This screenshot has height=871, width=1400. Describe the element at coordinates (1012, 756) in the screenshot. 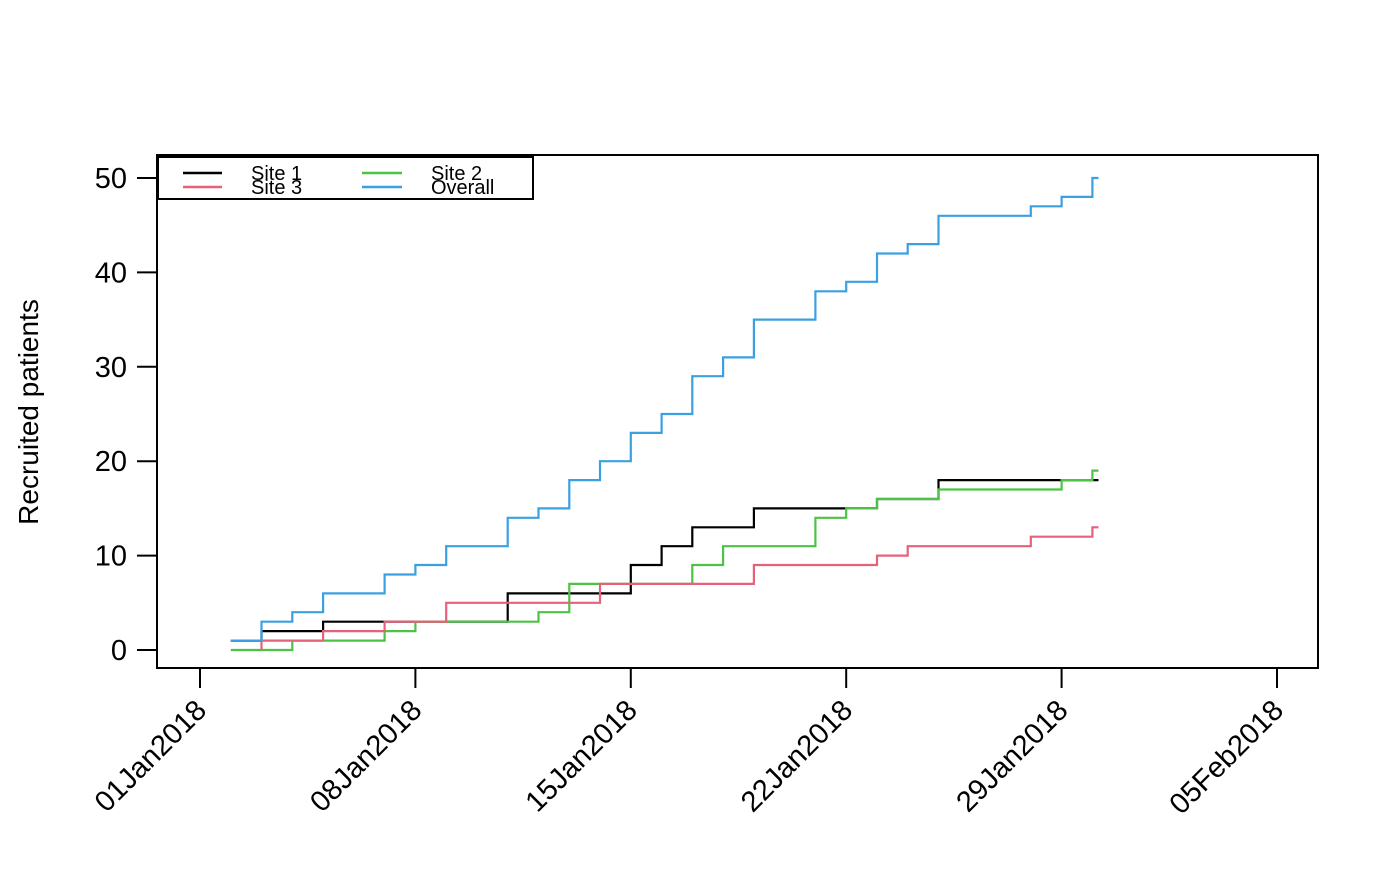

I see `x-tick-label: 29Jan2018` at that location.